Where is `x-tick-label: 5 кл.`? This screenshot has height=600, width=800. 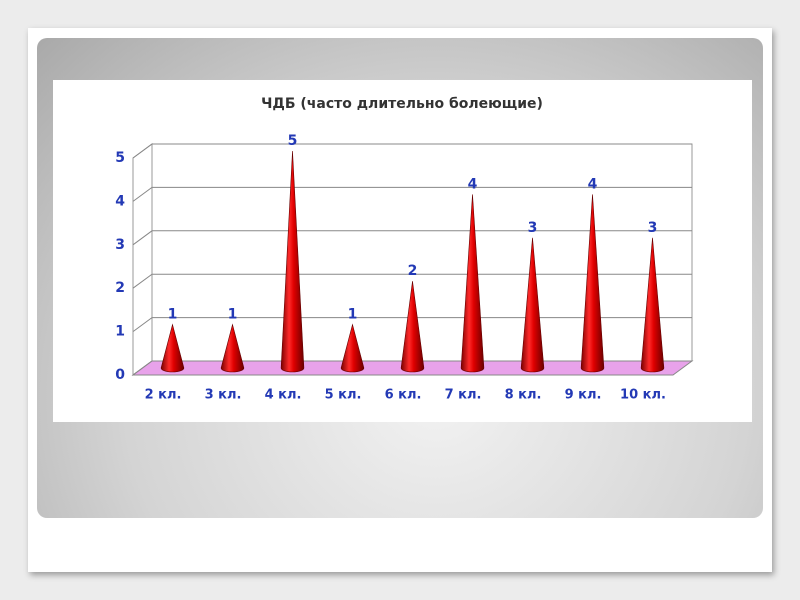
x-tick-label: 5 кл. is located at coordinates (343, 395).